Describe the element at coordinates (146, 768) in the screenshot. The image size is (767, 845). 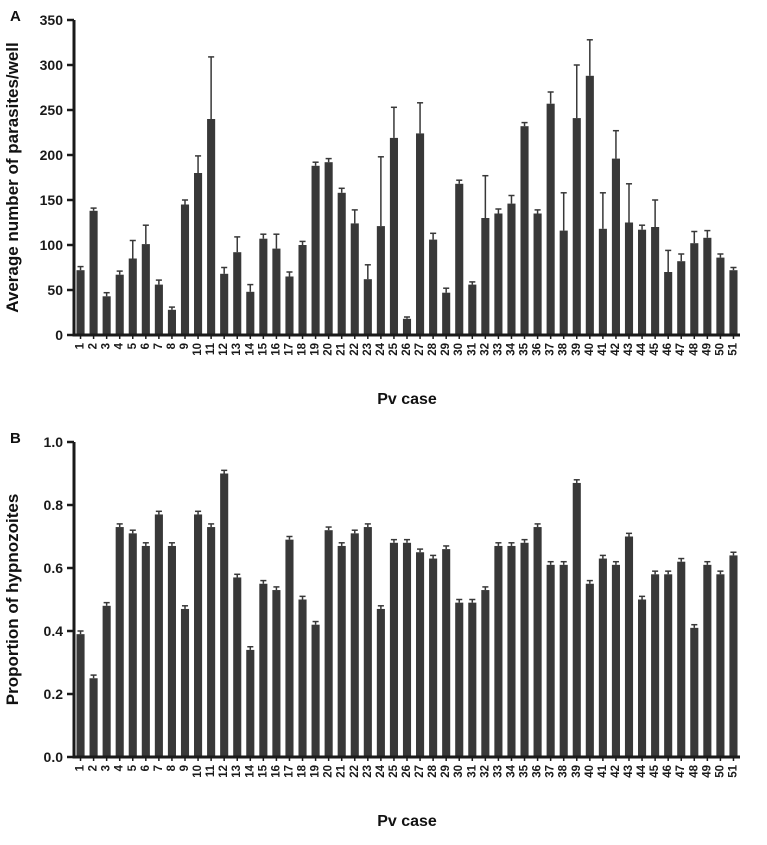
I see `x-tick-label: 6` at that location.